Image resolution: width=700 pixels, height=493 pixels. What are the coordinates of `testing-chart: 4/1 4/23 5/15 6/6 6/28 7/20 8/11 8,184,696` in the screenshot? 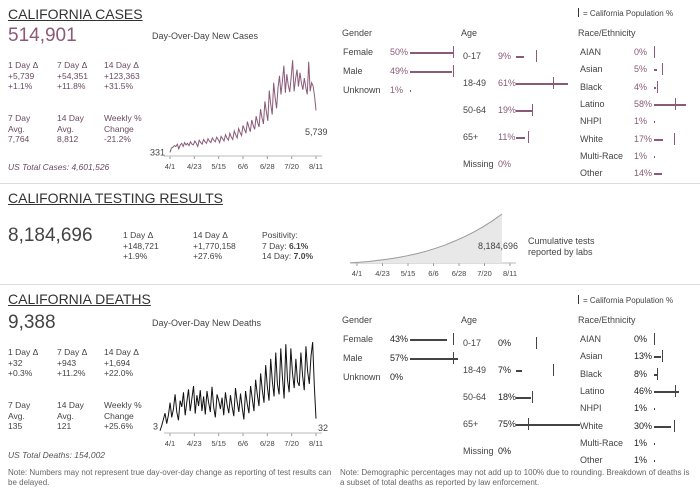 It's located at (433, 245).